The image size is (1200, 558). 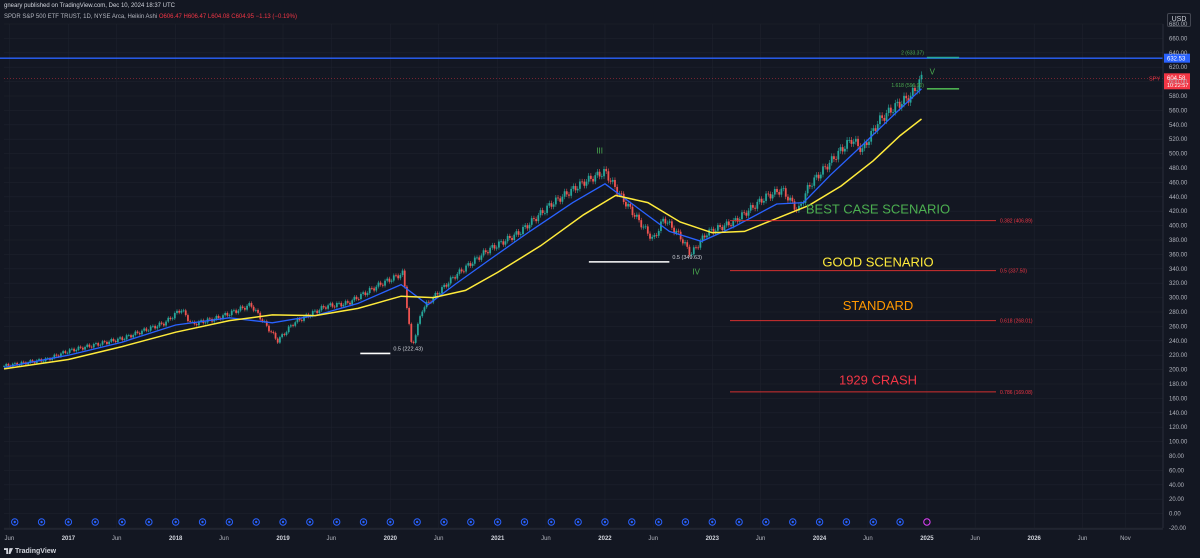 What do you see at coordinates (1178, 155) in the screenshot?
I see `y-tick-label: 500.00` at bounding box center [1178, 155].